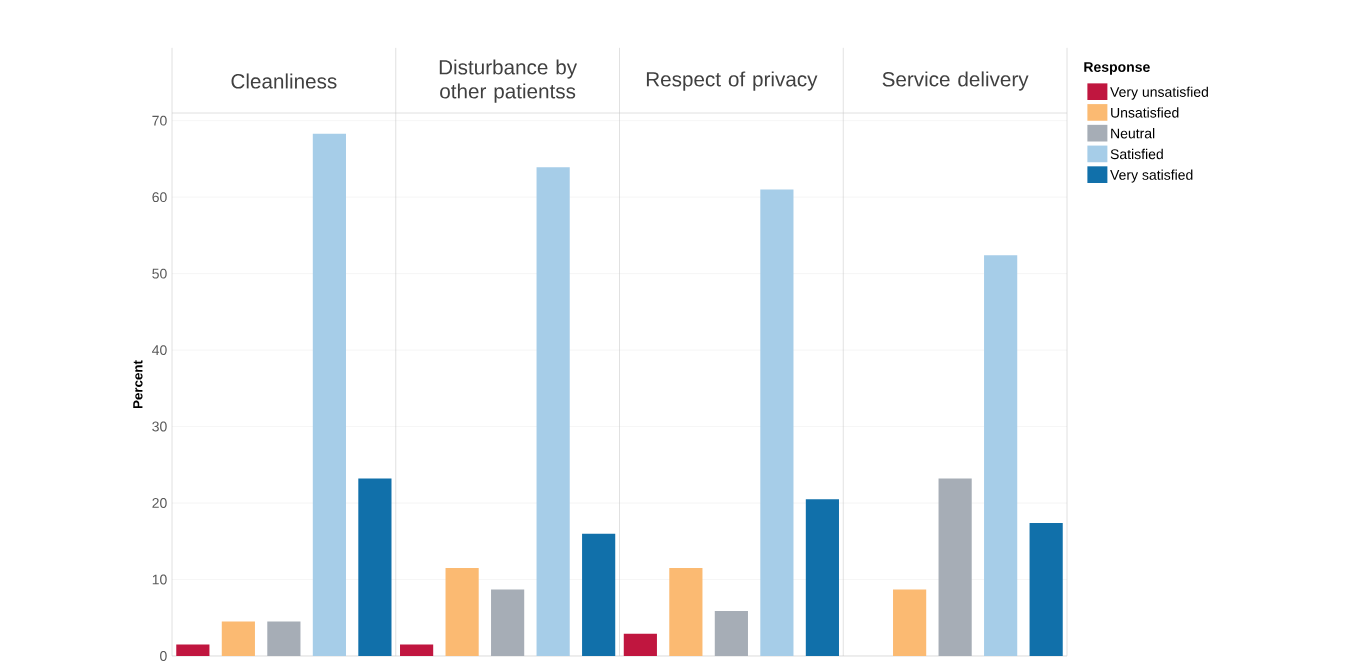  I want to click on x-tick-label: Disturbance by other patientss, so click(508, 81).